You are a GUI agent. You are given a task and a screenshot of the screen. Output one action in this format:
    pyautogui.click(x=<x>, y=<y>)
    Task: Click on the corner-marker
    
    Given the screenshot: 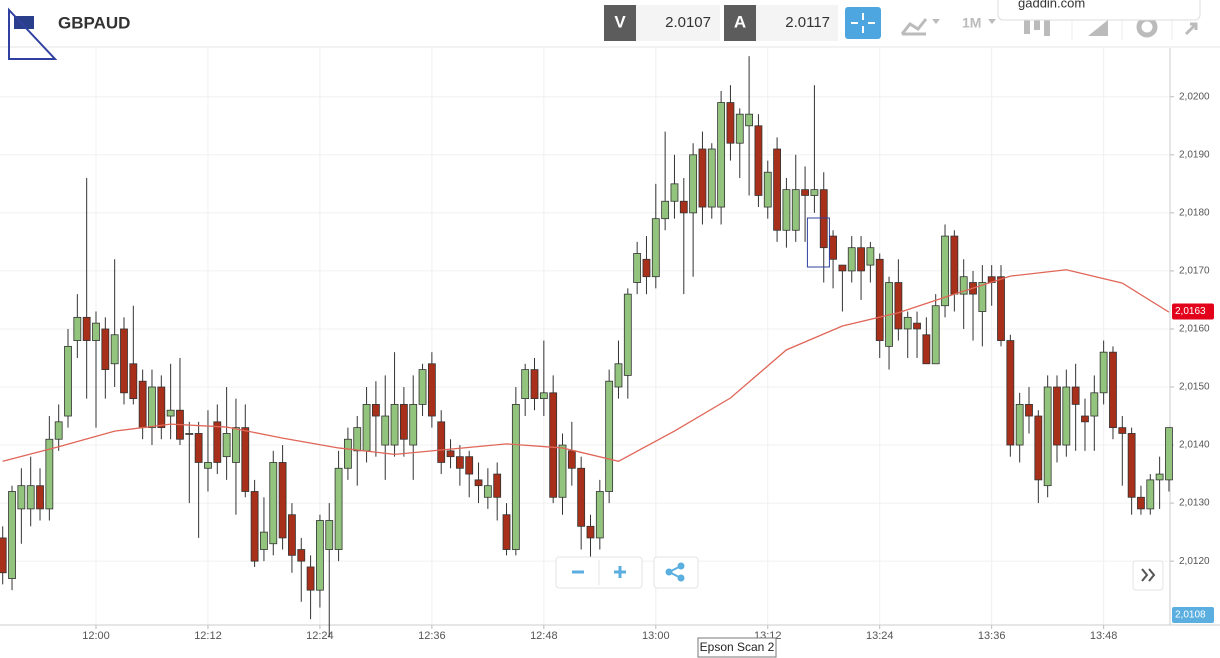 What is the action you would take?
    pyautogui.click(x=33, y=33)
    